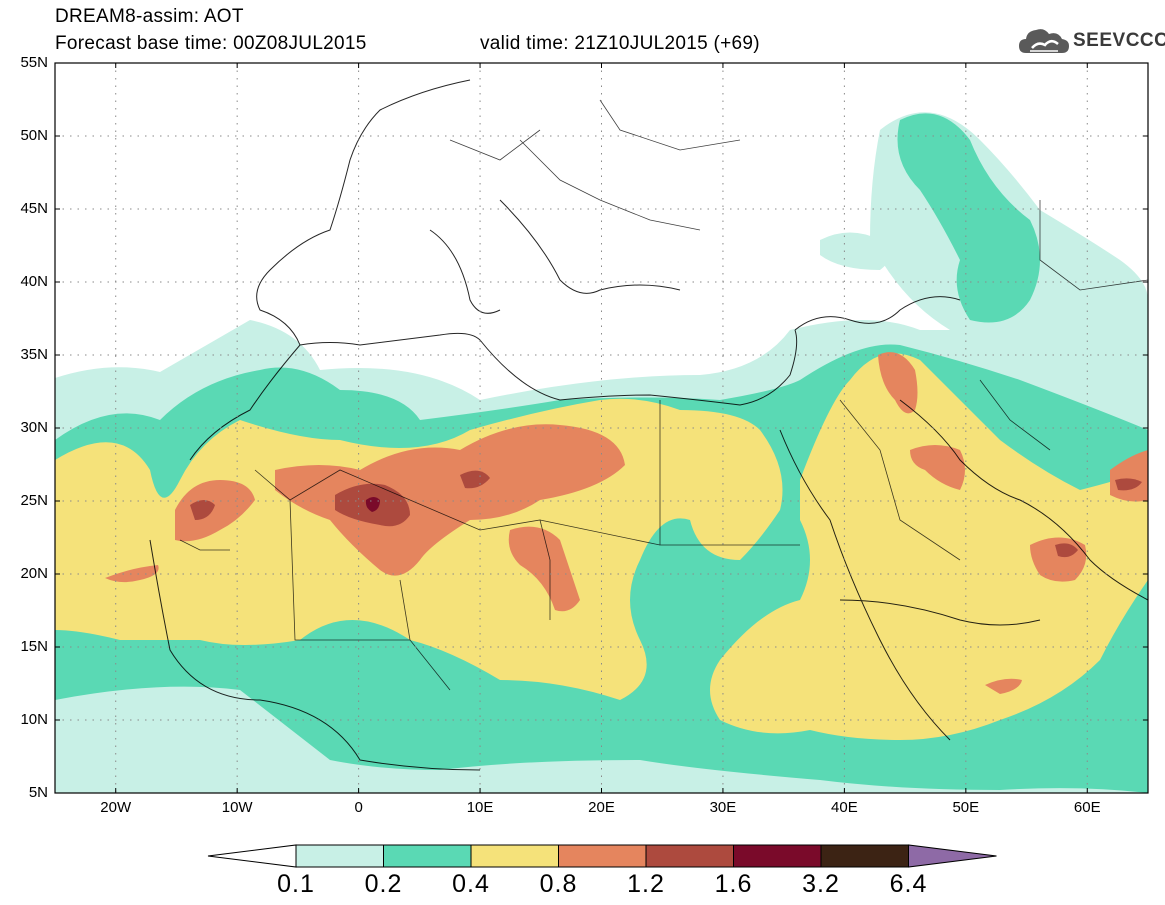  What do you see at coordinates (38, 792) in the screenshot?
I see `lat-label: 5N` at bounding box center [38, 792].